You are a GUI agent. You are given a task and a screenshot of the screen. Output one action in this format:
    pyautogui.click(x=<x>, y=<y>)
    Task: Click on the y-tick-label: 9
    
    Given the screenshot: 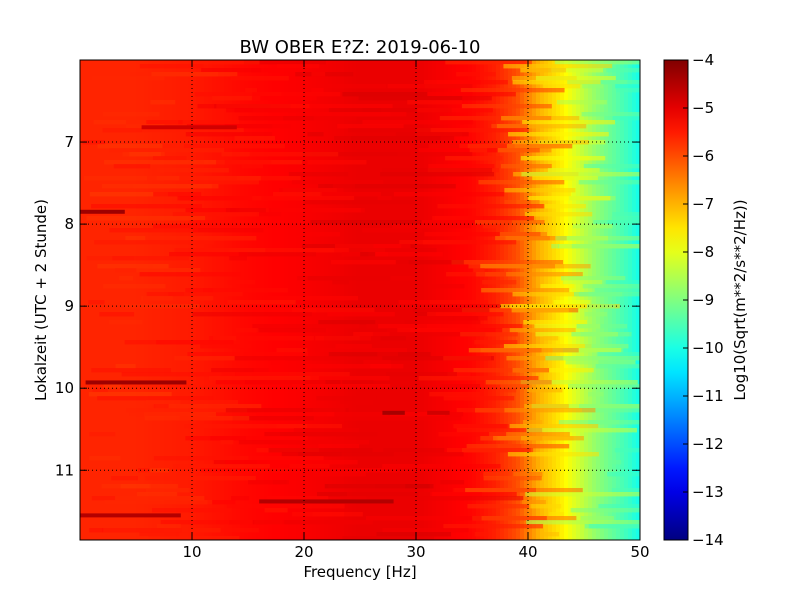 What is the action you would take?
    pyautogui.click(x=69, y=306)
    